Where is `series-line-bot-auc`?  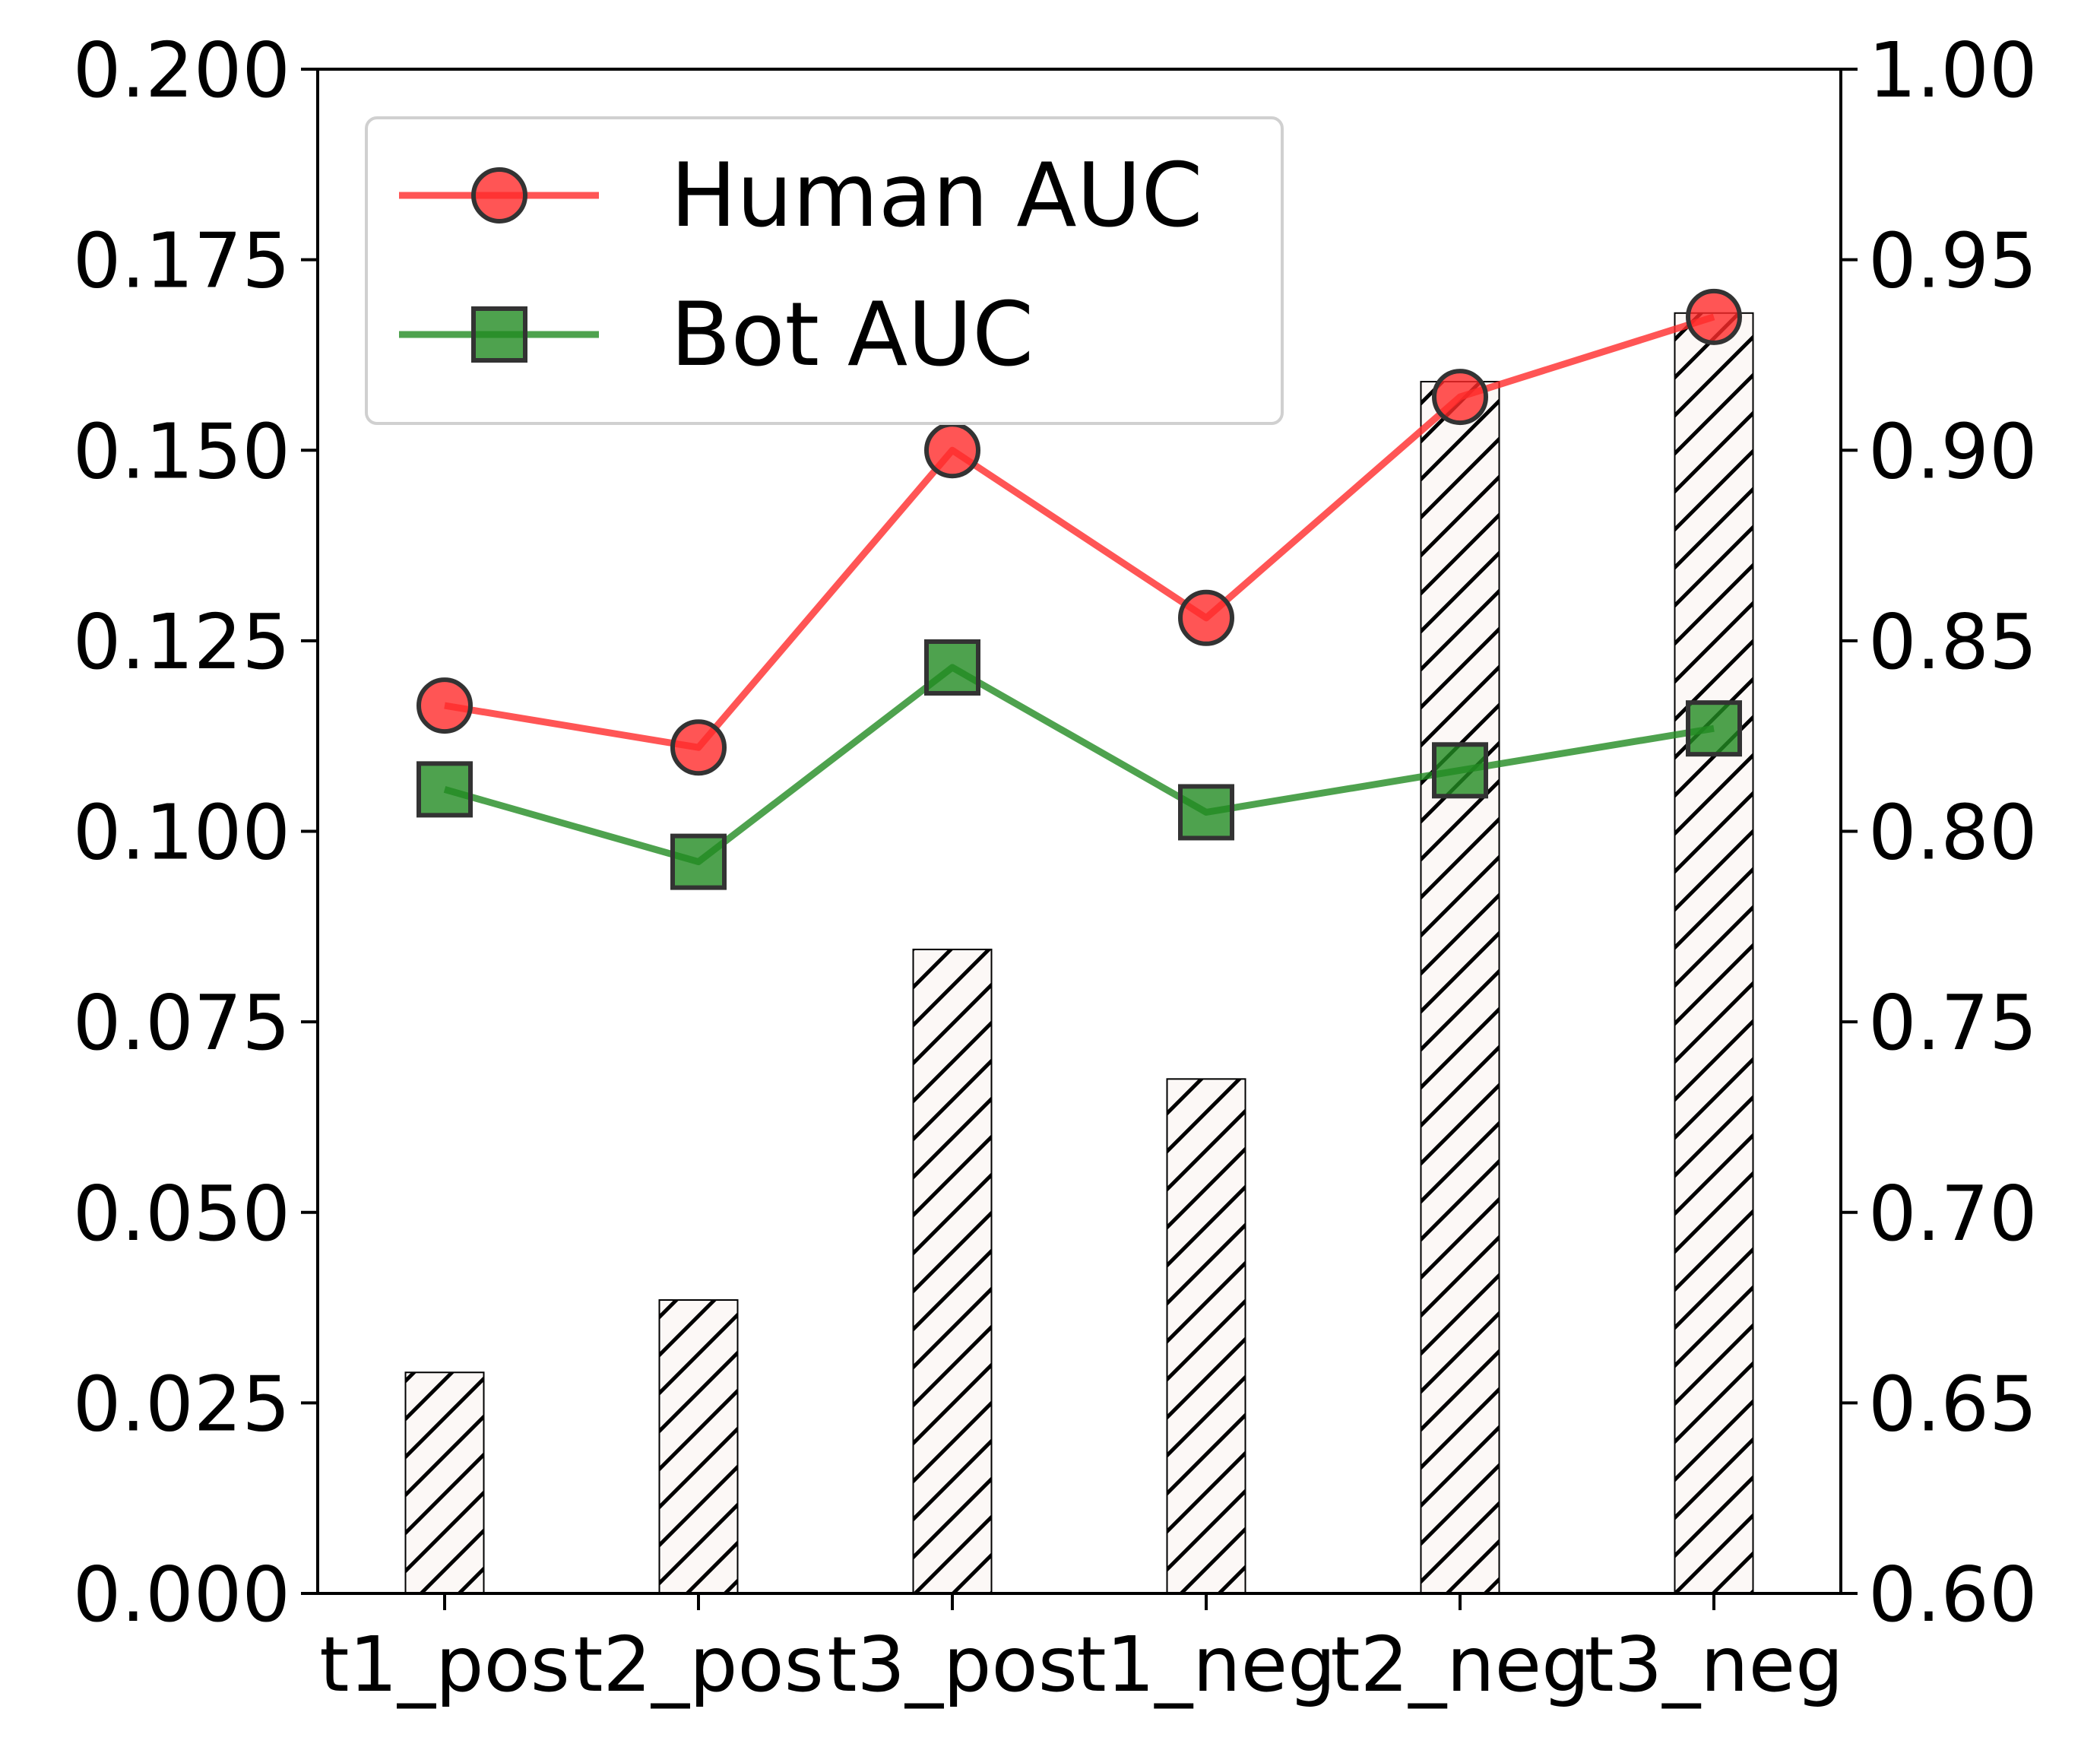
series-line-bot-auc is located at coordinates (1079, 765).